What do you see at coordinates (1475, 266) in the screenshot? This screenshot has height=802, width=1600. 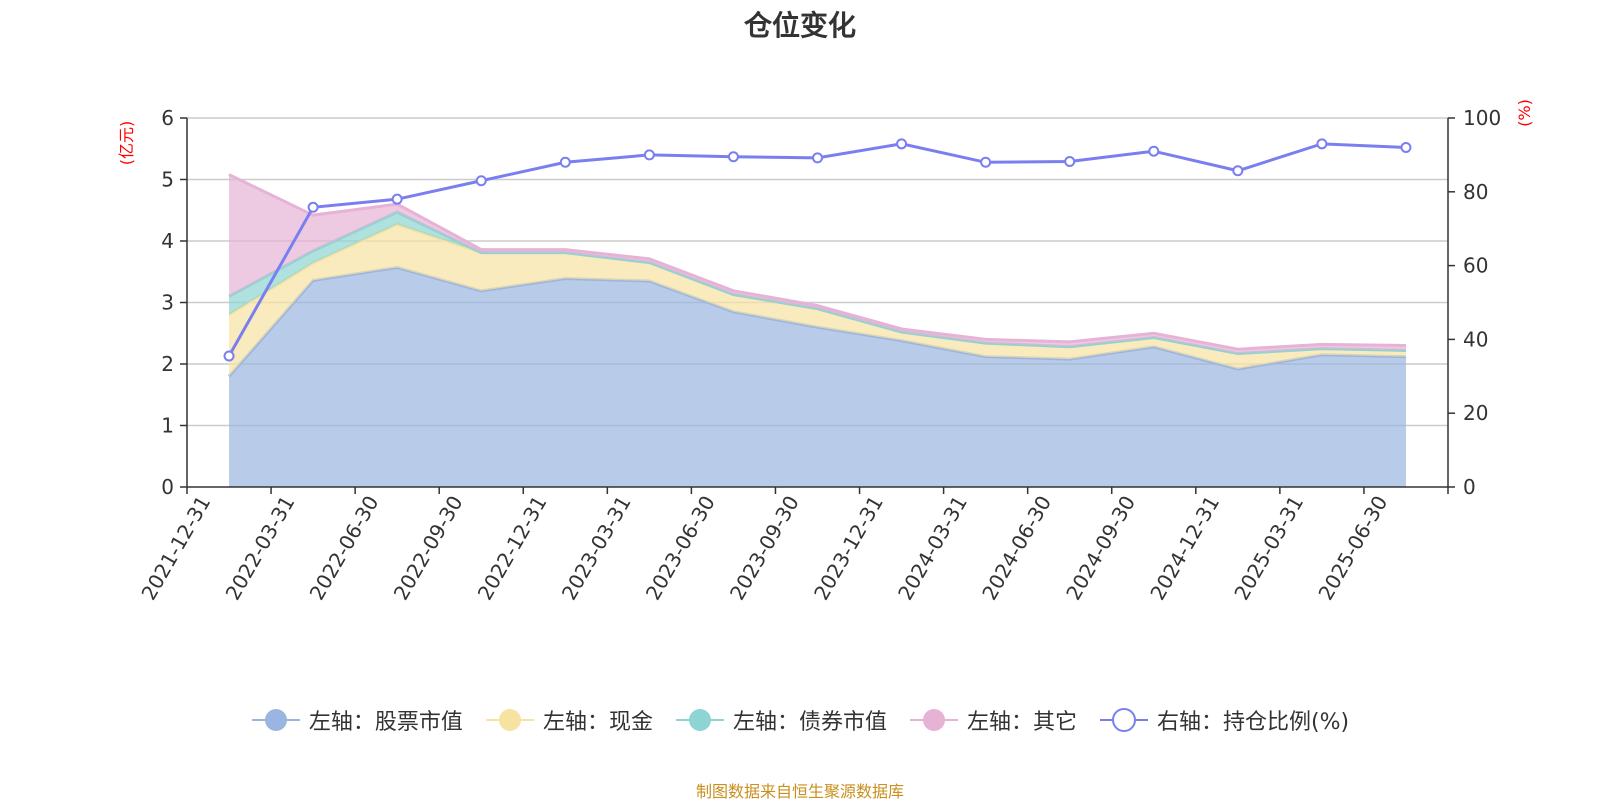 I see `right-tick-label: 60` at bounding box center [1475, 266].